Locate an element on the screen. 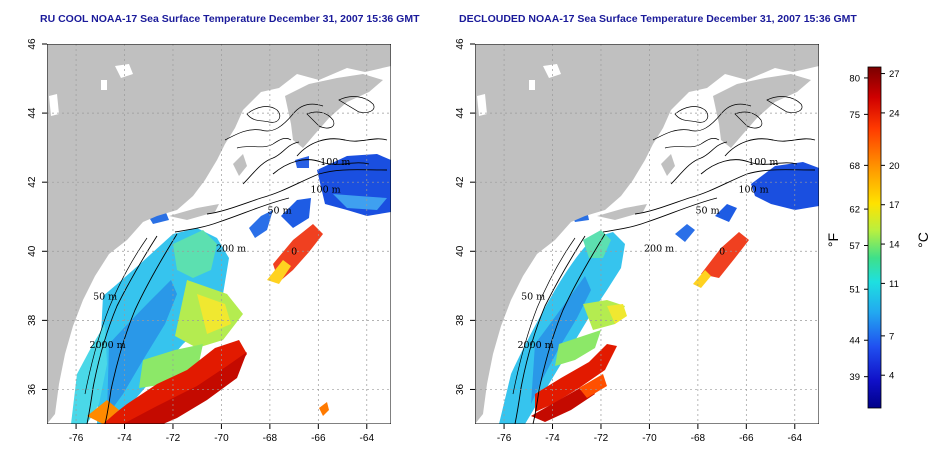 The image size is (950, 475). colorbar-f-tick-label: 44 is located at coordinates (854, 341).